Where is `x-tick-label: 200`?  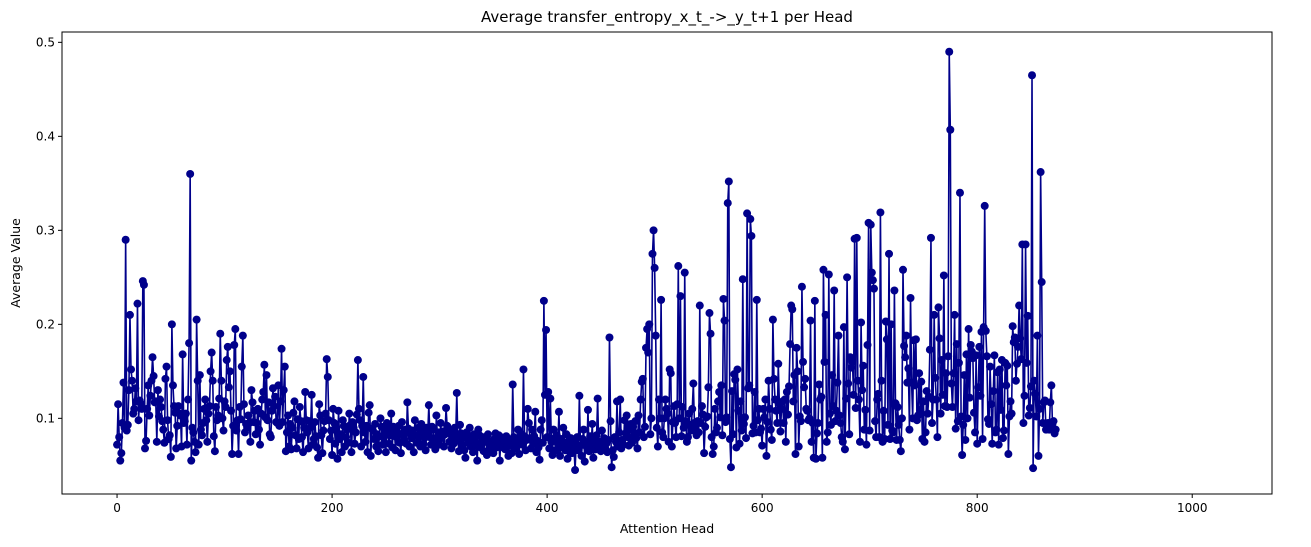 x-tick-label: 200 is located at coordinates (332, 508).